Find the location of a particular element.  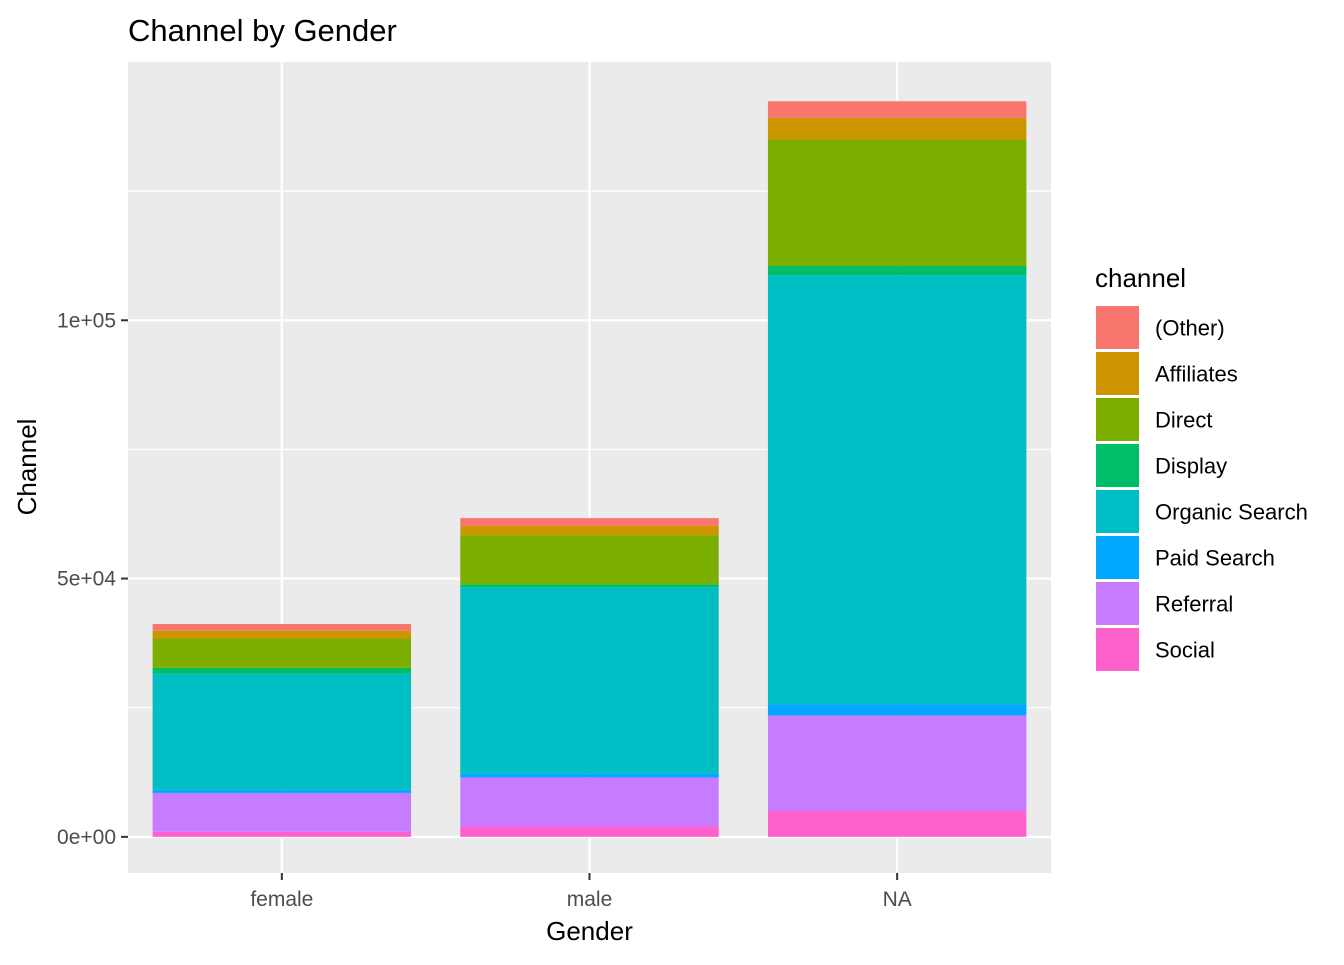

bar-segment-male-organic-search is located at coordinates (589, 680).